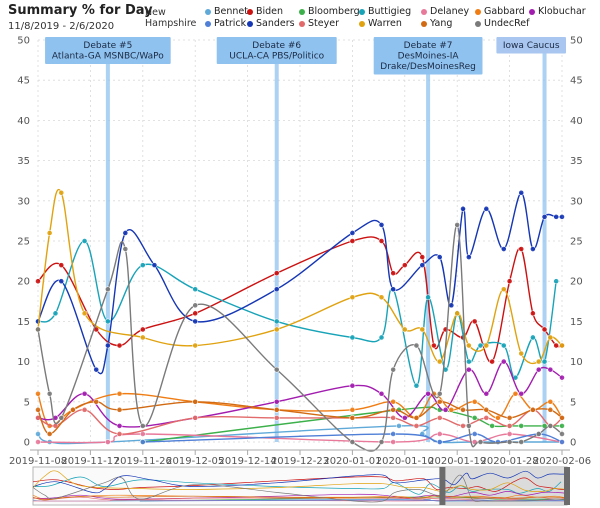  Describe the element at coordinates (38, 434) in the screenshot. I see `data-point-bennet` at that location.